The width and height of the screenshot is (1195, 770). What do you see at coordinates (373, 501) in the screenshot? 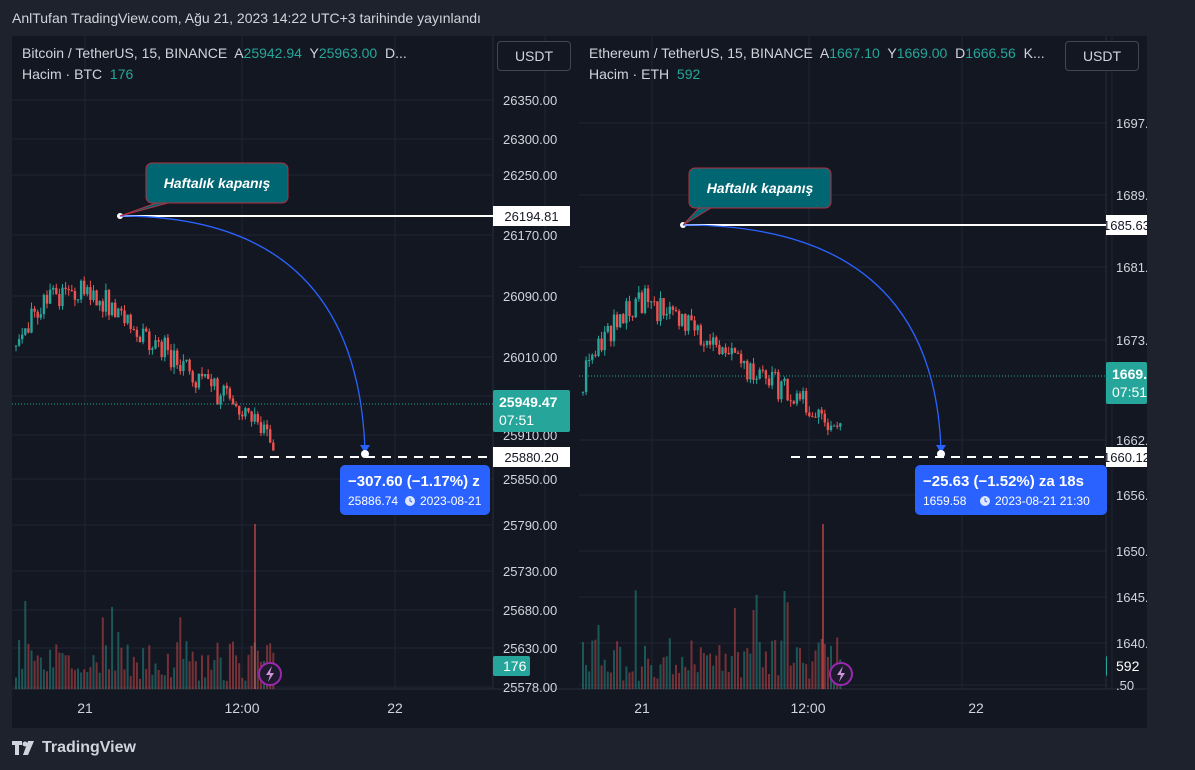
I see `measure-price-text: 25886.74` at bounding box center [373, 501].